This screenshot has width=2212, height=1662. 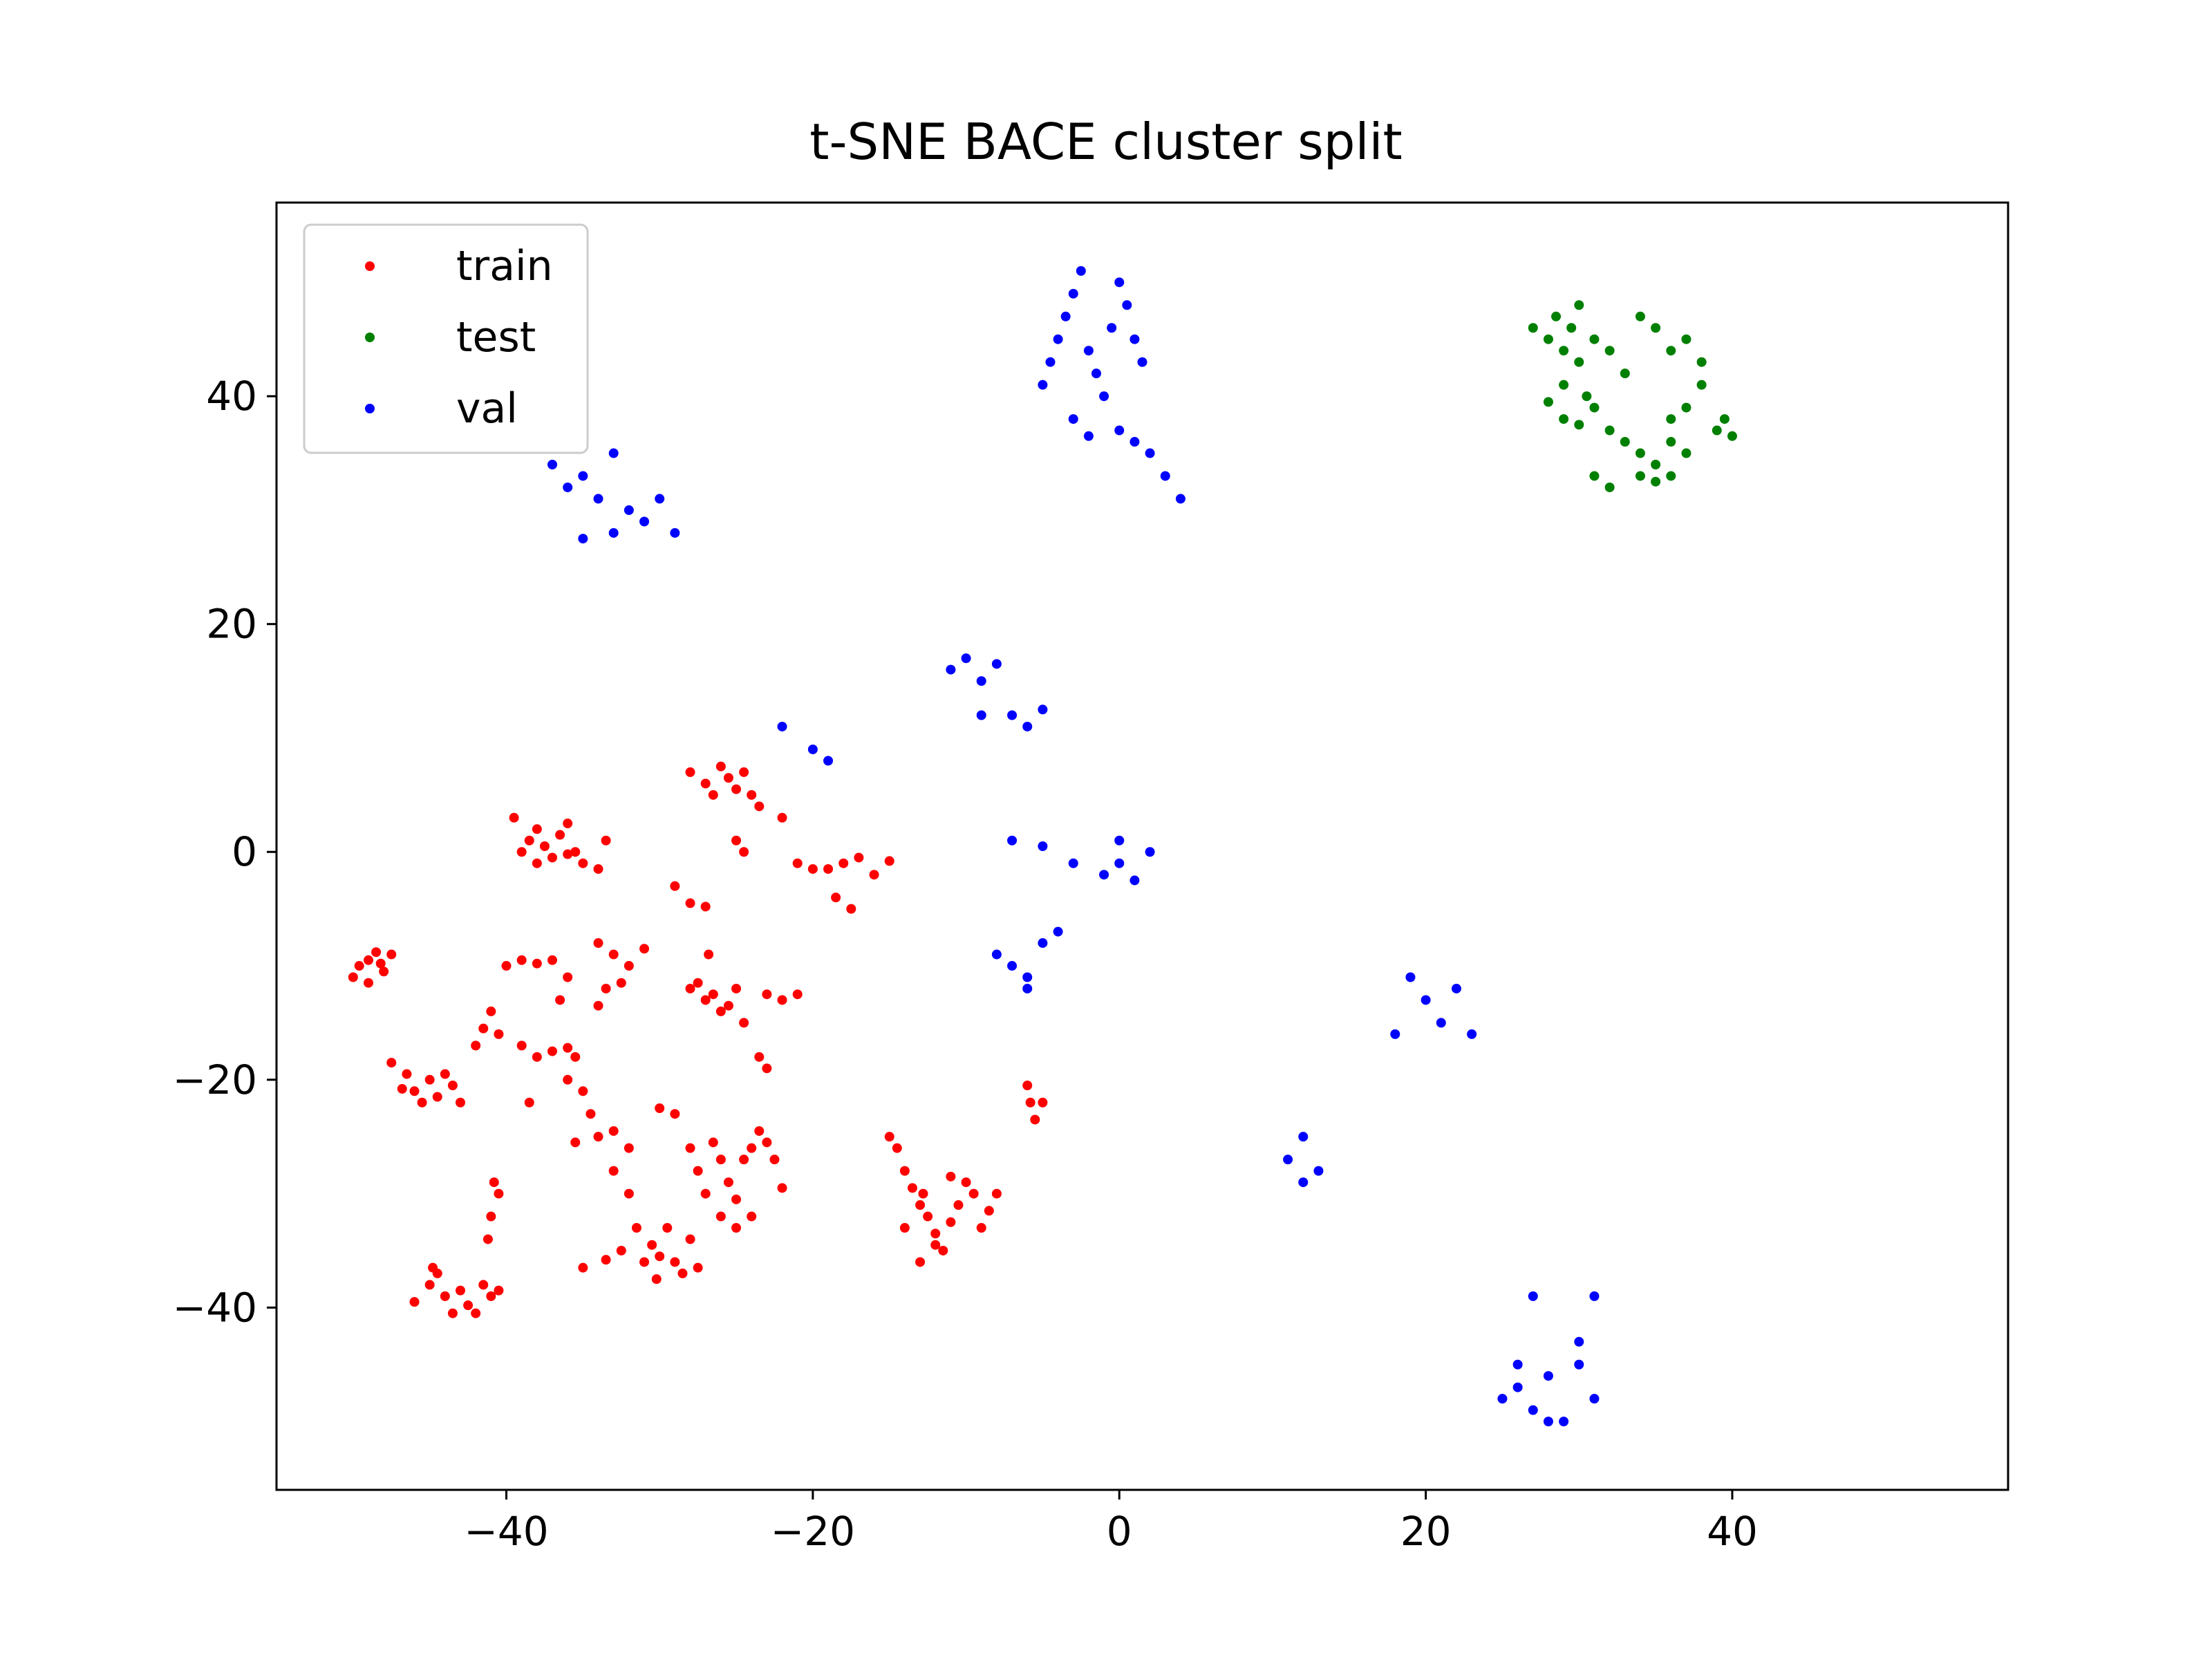 What do you see at coordinates (1119, 1532) in the screenshot?
I see `x-tick-label: 0` at bounding box center [1119, 1532].